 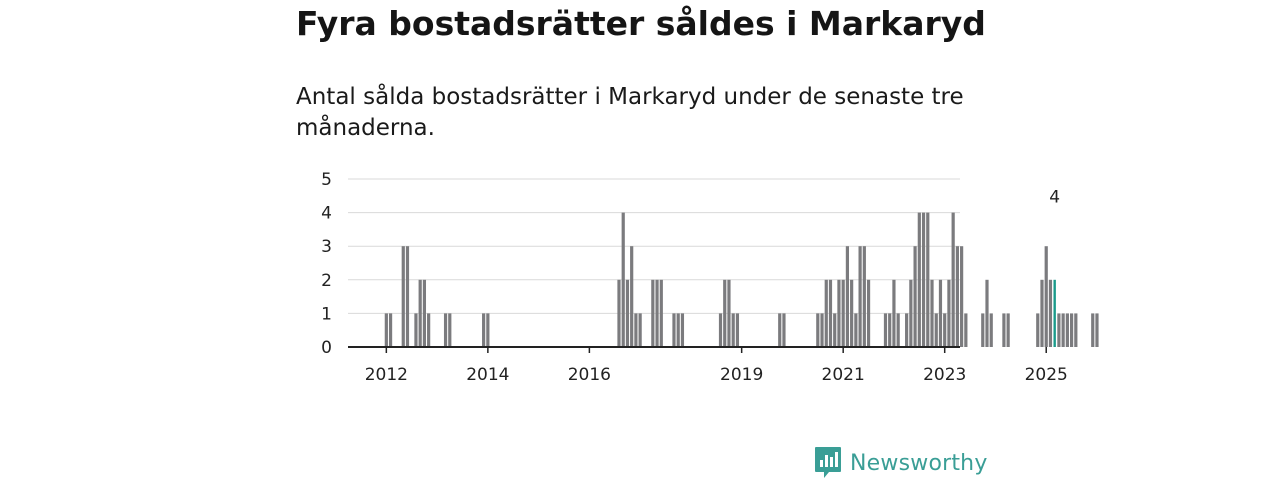 I want to click on chart-title: Fyra bostadsrätter såldes i Markaryd, so click(x=641, y=23).